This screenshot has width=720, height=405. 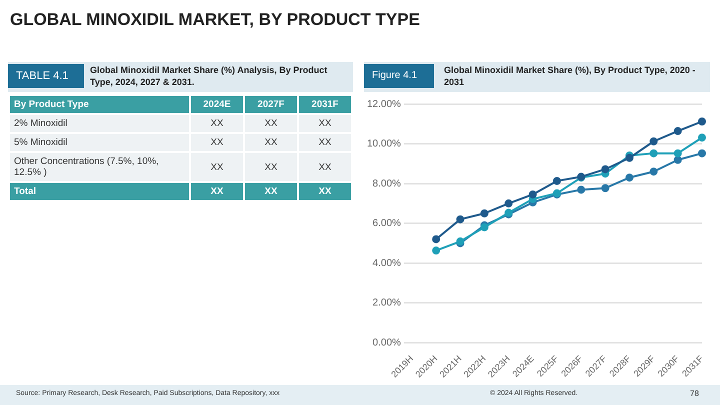 I want to click on category-label: 2024E, so click(x=217, y=104).